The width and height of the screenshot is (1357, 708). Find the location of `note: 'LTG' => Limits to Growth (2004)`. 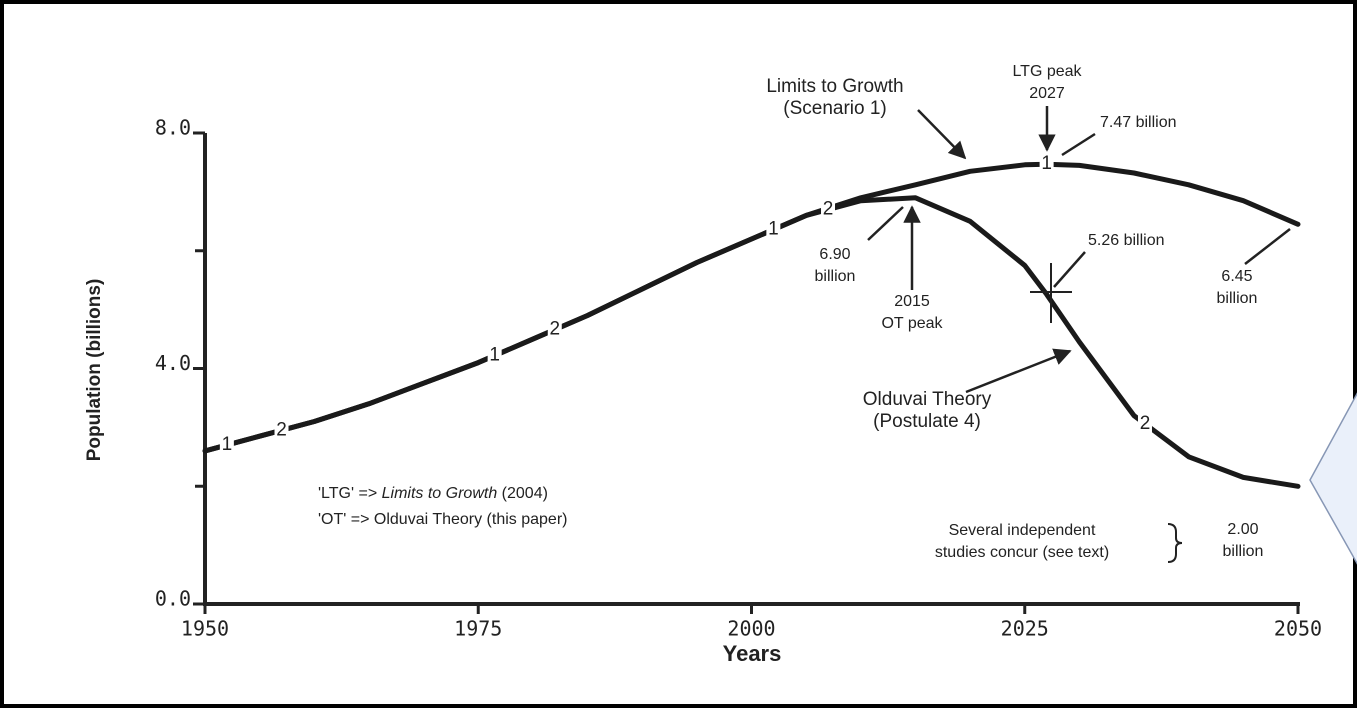

note: 'LTG' => Limits to Growth (2004) is located at coordinates (433, 493).